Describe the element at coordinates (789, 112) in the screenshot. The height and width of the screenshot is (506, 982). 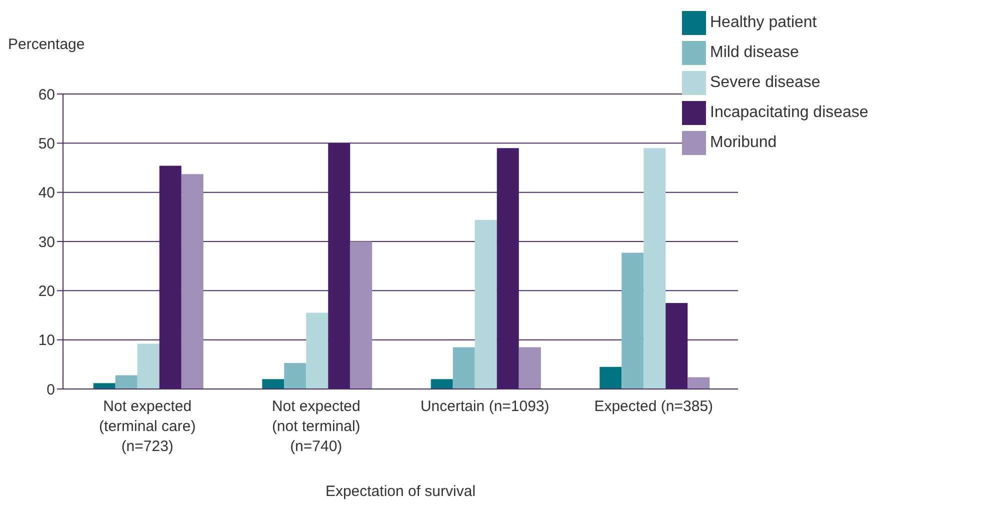
I see `legend-label: Incapacitating disease` at that location.